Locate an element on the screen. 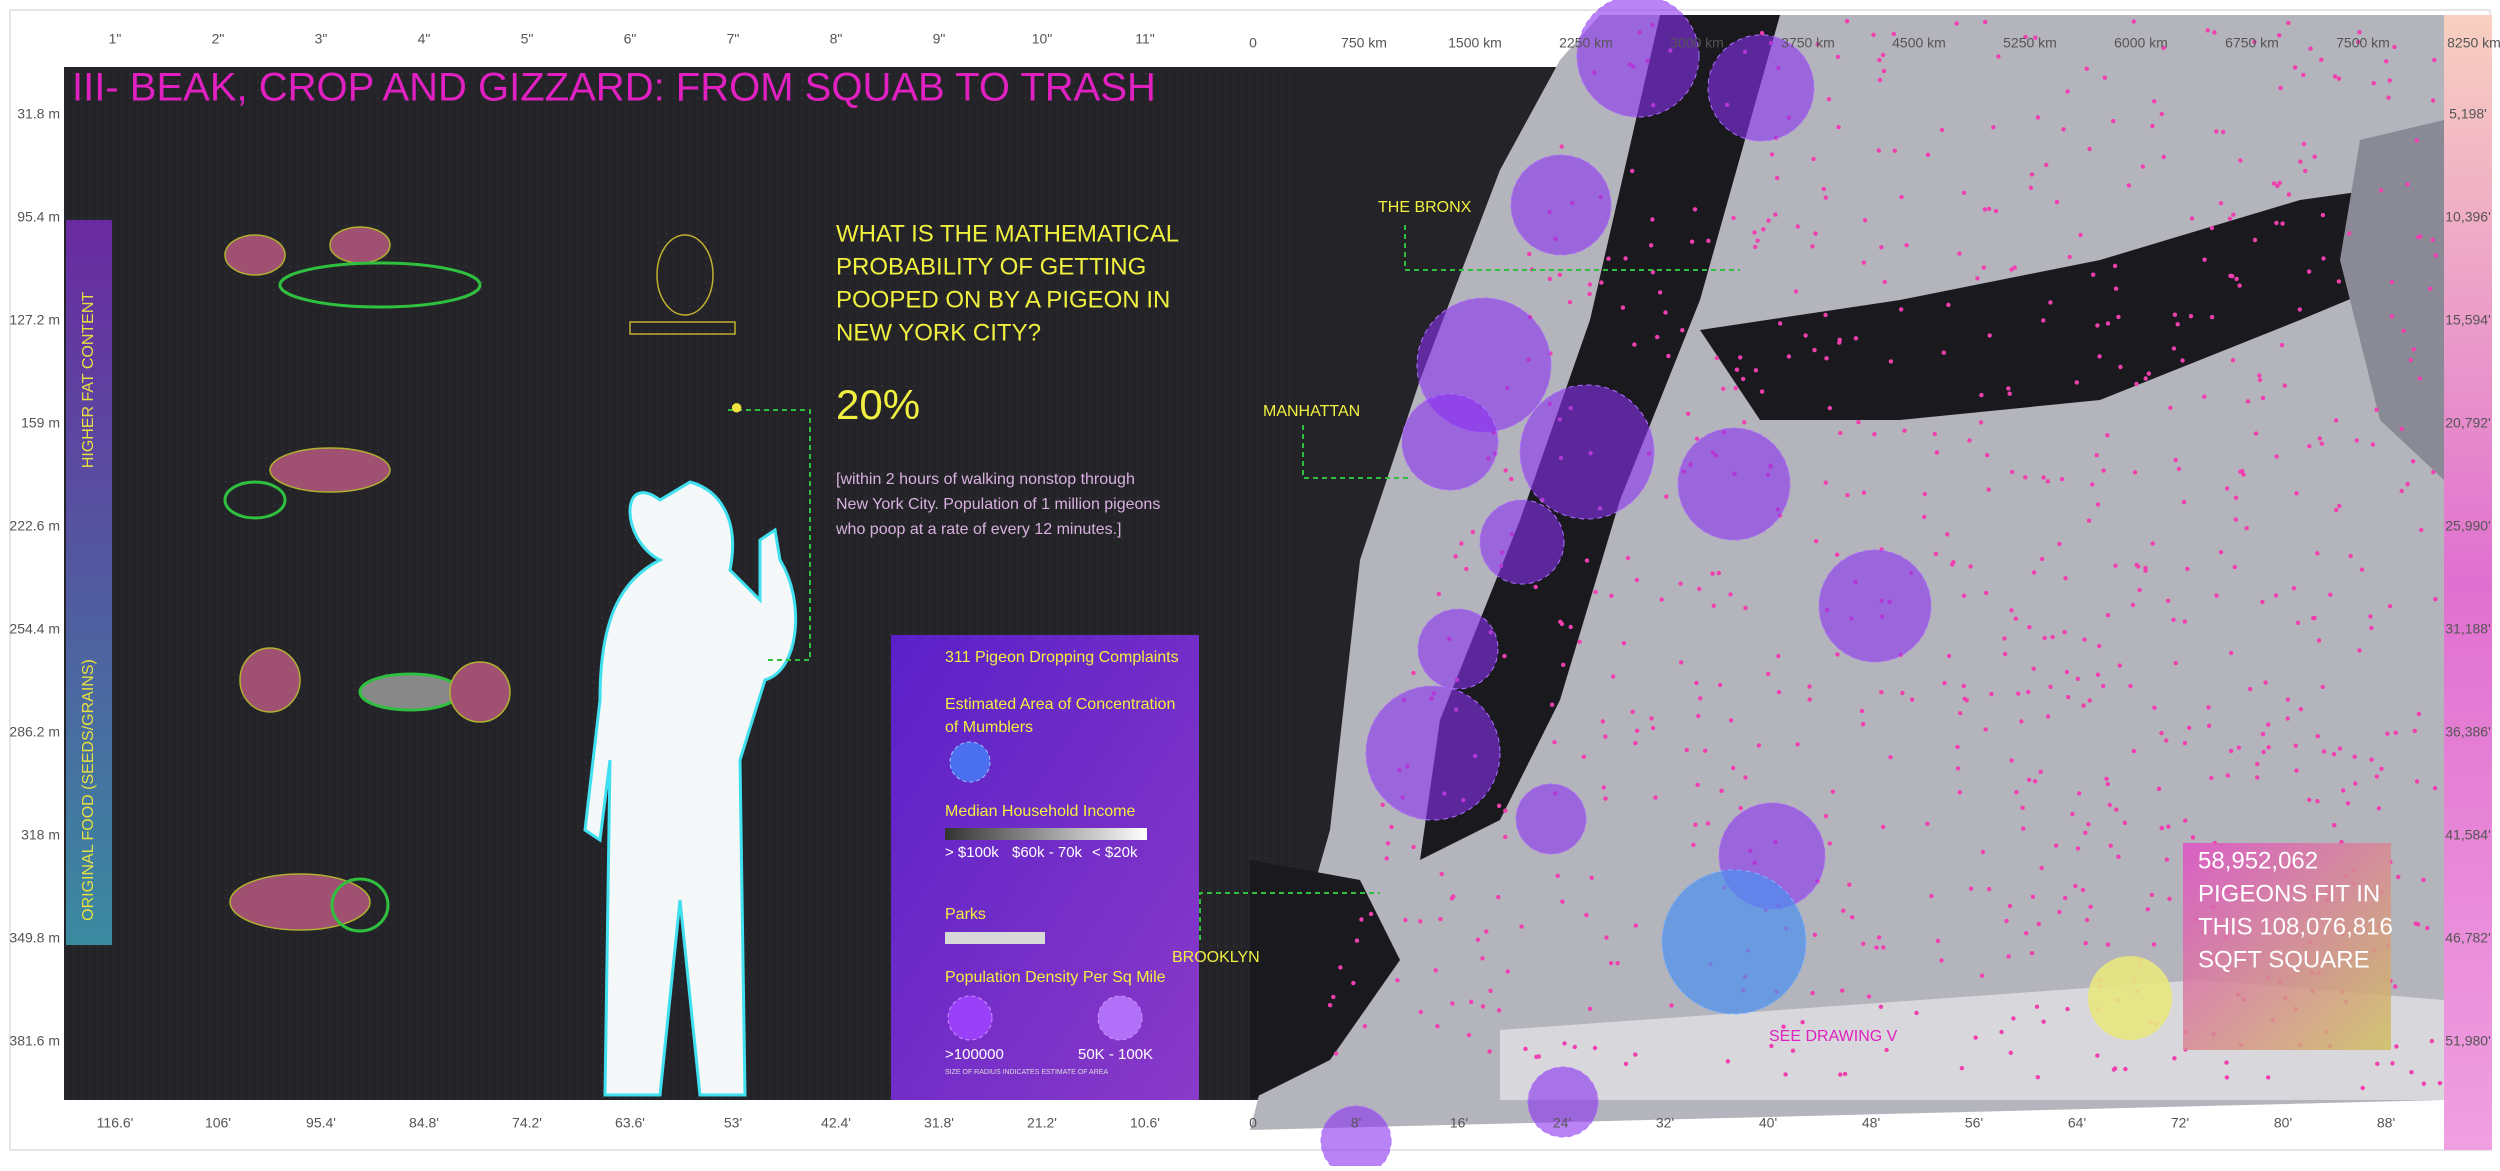 The width and height of the screenshot is (2500, 1171). ruler-label: 24' is located at coordinates (1562, 1123).